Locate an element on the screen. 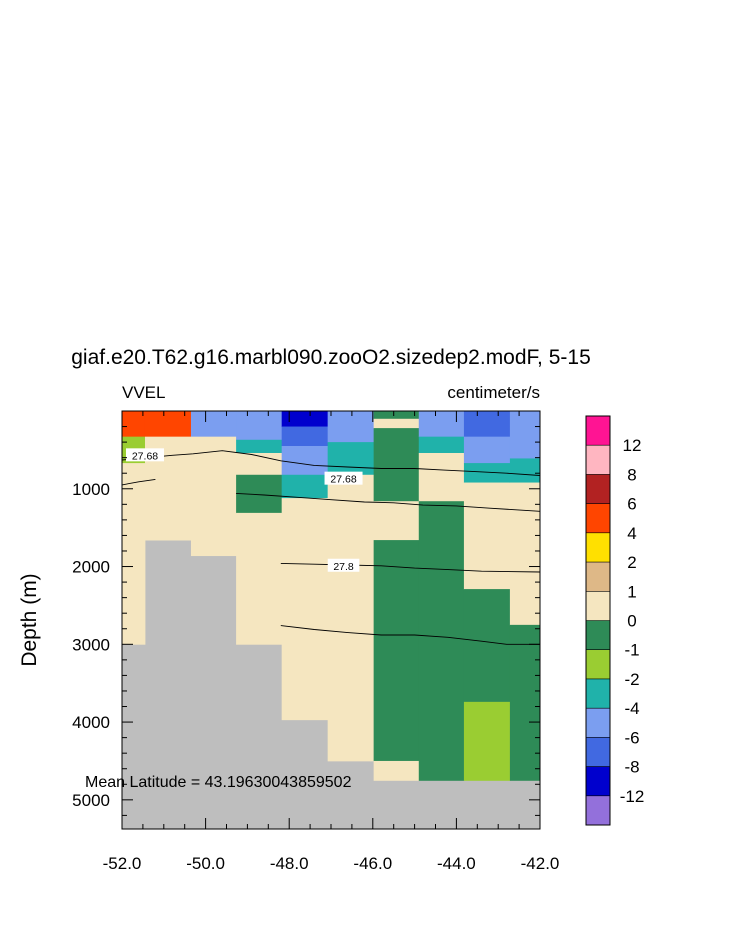 This screenshot has height=945, width=733. colorbar-level-label: -6 is located at coordinates (631, 737).